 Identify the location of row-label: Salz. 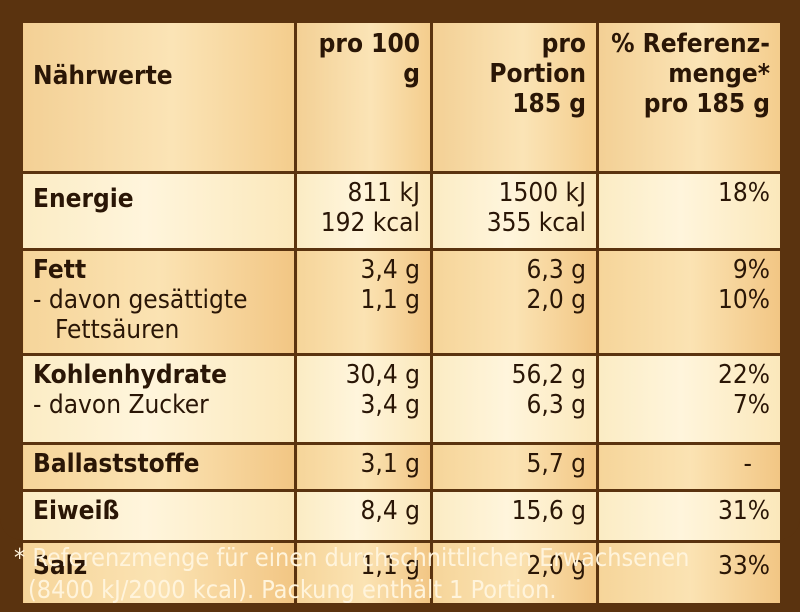
(158, 573).